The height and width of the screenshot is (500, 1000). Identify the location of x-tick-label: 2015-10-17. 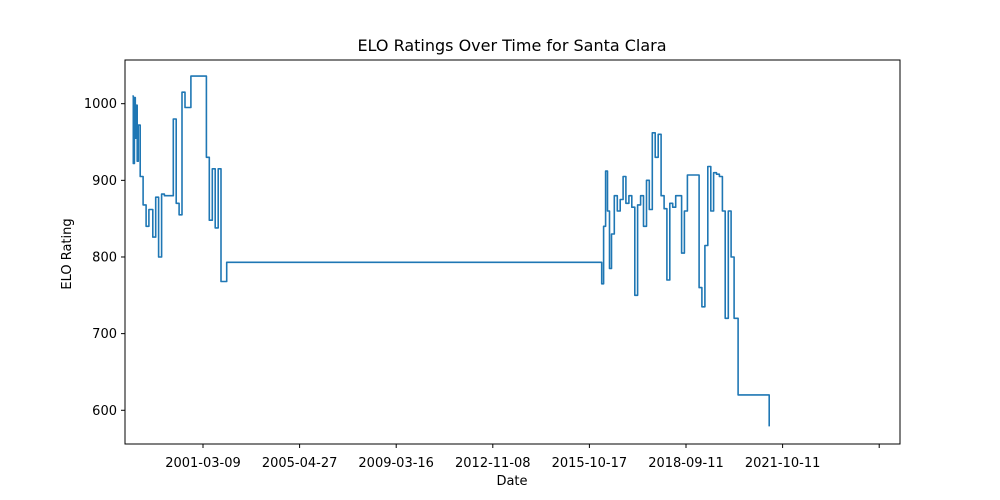
(590, 463).